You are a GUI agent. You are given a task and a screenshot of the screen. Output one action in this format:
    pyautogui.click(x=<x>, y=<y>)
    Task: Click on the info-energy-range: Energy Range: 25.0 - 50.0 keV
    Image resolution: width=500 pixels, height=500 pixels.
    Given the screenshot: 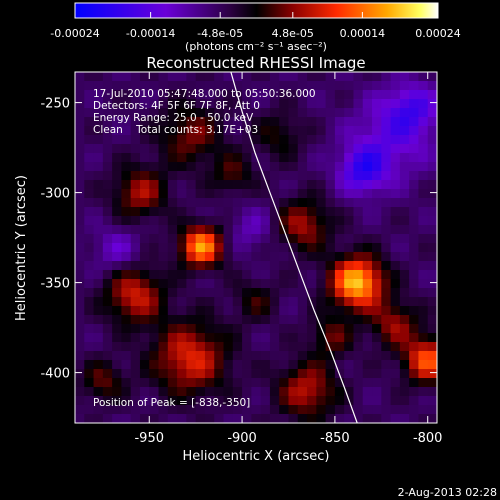 What is the action you would take?
    pyautogui.click(x=173, y=118)
    